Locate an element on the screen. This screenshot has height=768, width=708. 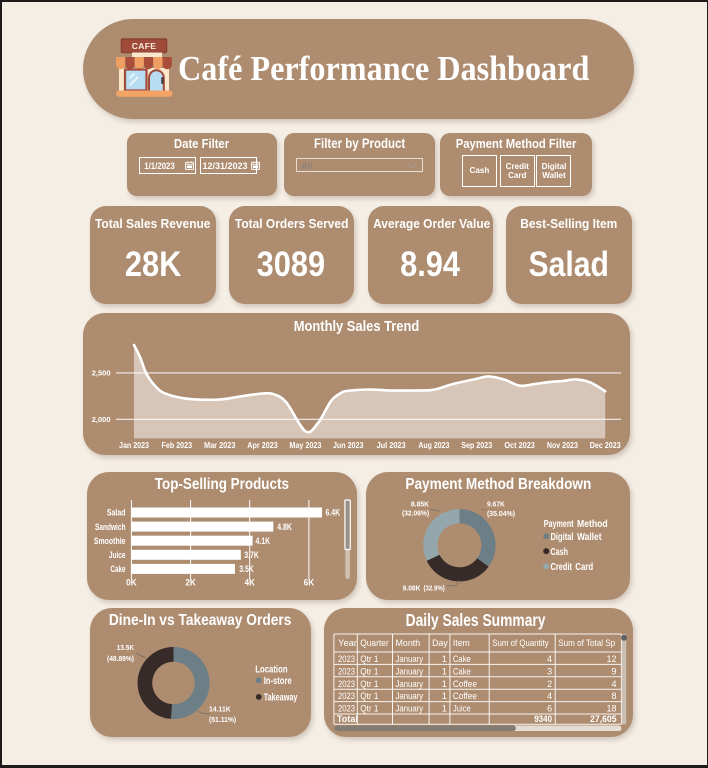
svg-text: 4.1K is located at coordinates (263, 541).